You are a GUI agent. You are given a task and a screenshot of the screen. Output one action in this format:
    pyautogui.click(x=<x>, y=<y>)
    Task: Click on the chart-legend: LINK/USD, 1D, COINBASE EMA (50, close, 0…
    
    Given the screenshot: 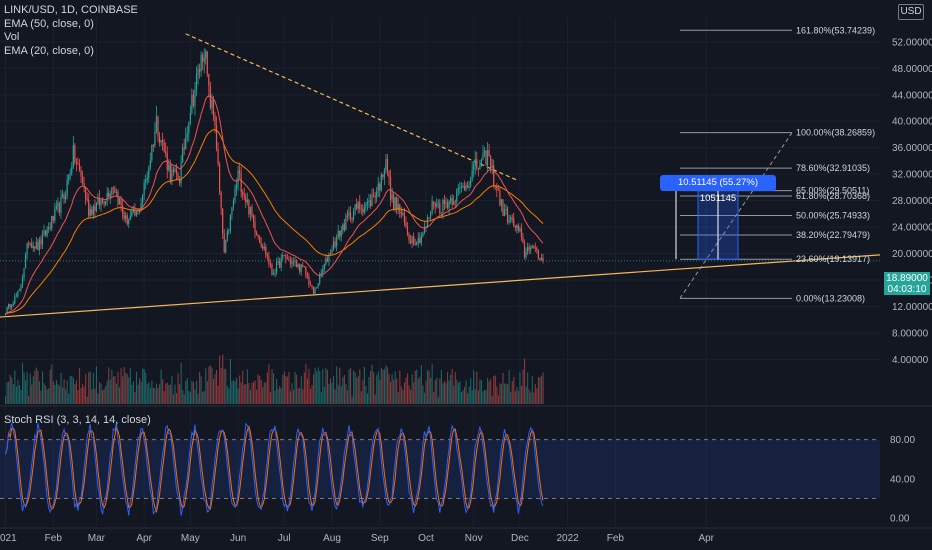 What is the action you would take?
    pyautogui.click(x=71, y=31)
    